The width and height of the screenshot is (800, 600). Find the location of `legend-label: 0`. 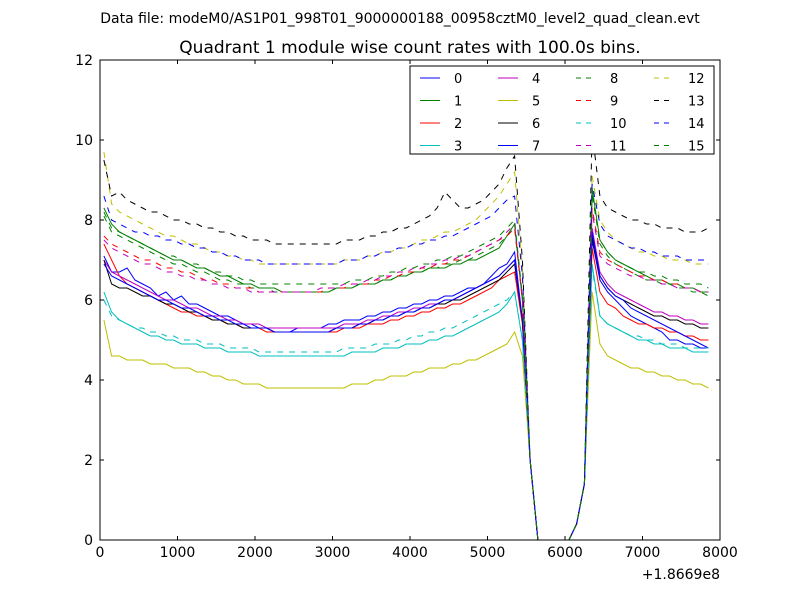

legend-label: 0 is located at coordinates (458, 79).